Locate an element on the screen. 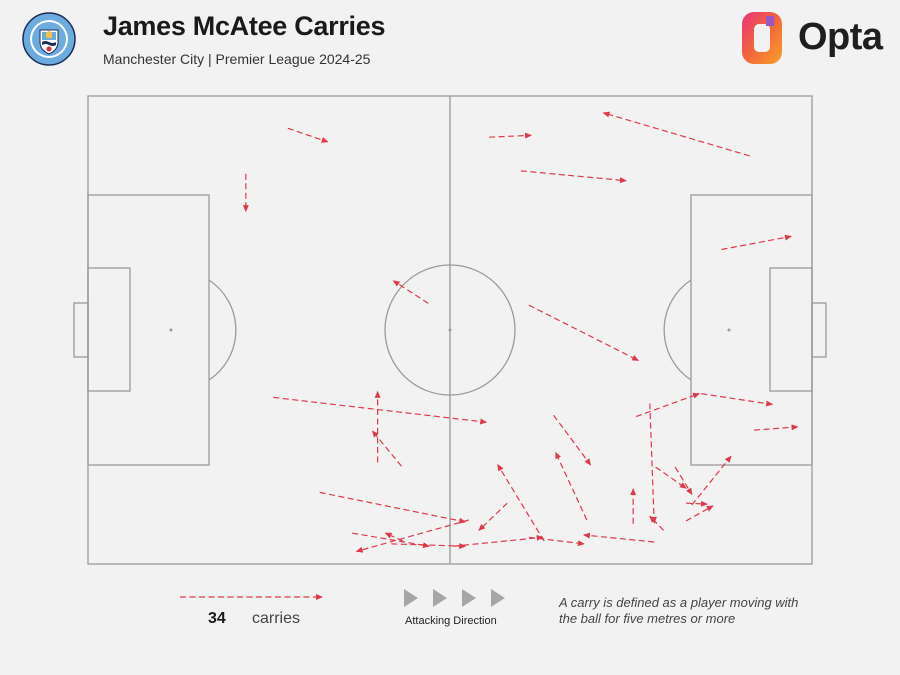  left-penalty-spot is located at coordinates (171, 330).